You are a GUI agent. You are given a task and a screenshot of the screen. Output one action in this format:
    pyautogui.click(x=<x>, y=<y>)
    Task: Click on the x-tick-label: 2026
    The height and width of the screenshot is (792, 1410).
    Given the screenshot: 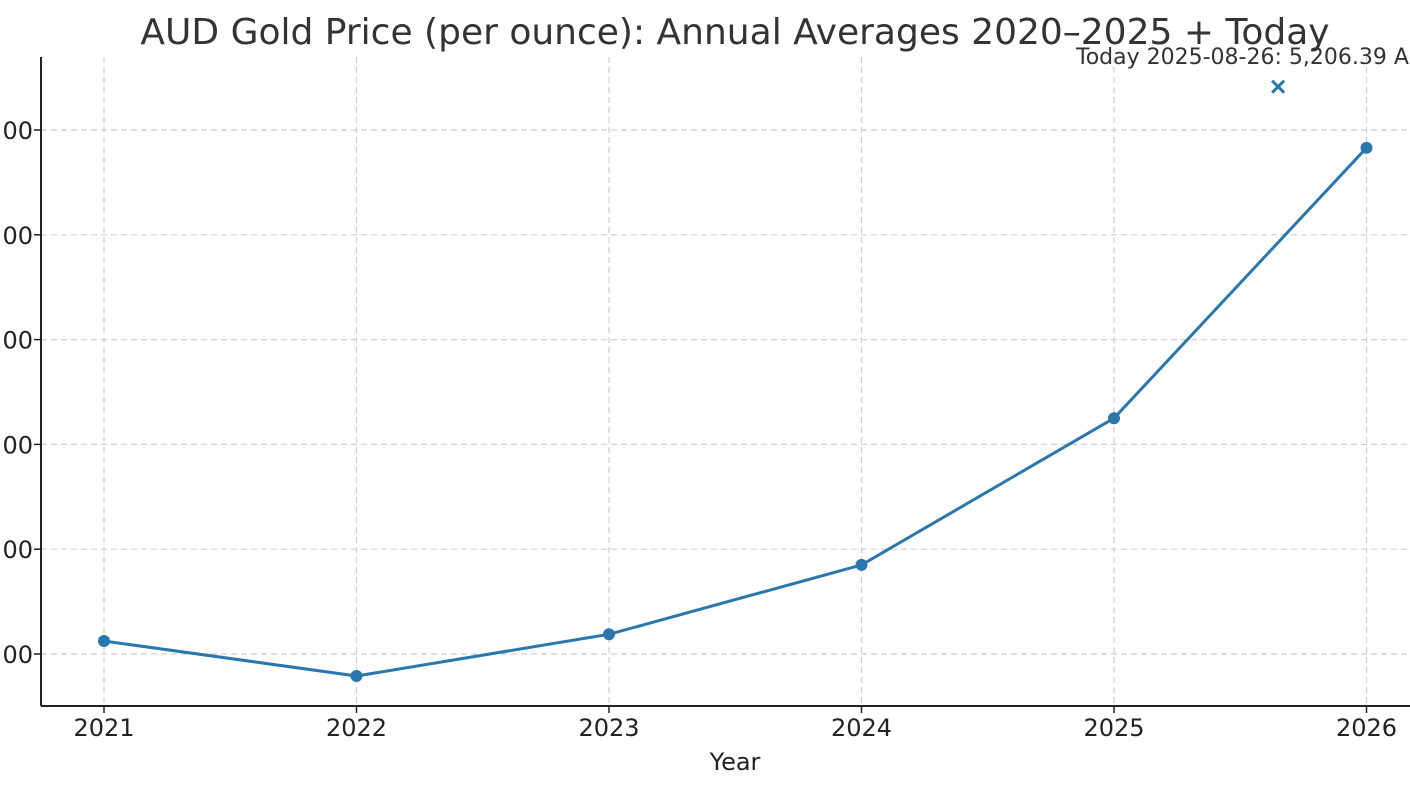 What is the action you would take?
    pyautogui.click(x=1366, y=728)
    